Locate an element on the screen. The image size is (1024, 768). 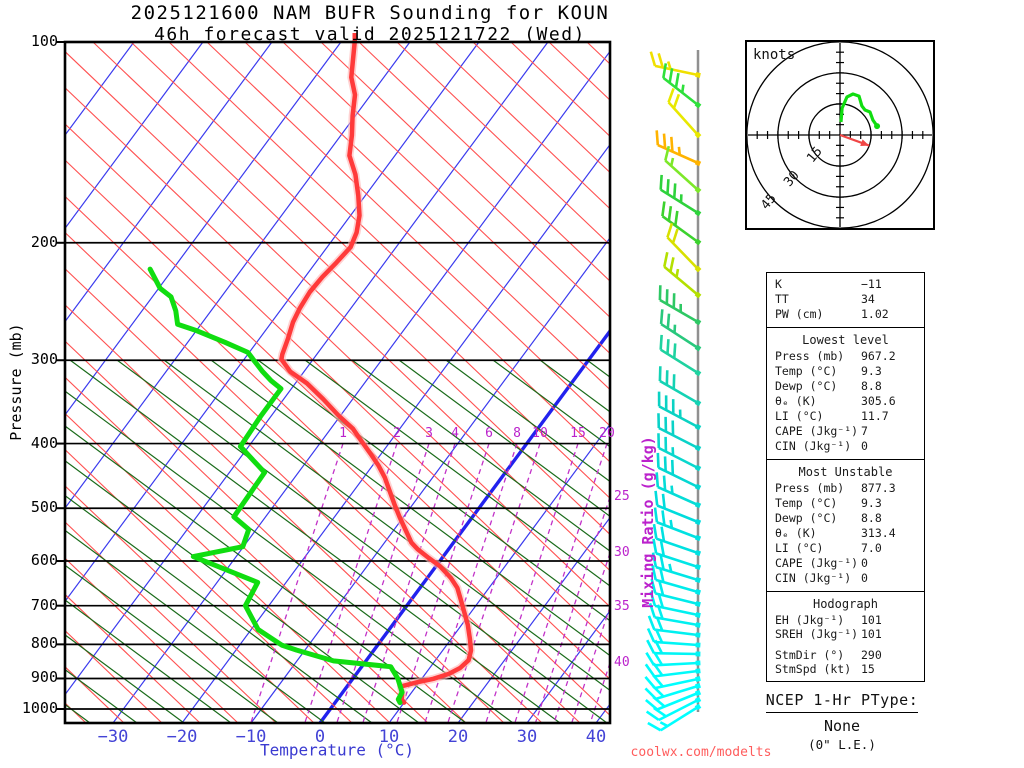
chart-title-line1: 2025121600 NAM BUFR Sounding for KOUN is located at coordinates (370, 13).